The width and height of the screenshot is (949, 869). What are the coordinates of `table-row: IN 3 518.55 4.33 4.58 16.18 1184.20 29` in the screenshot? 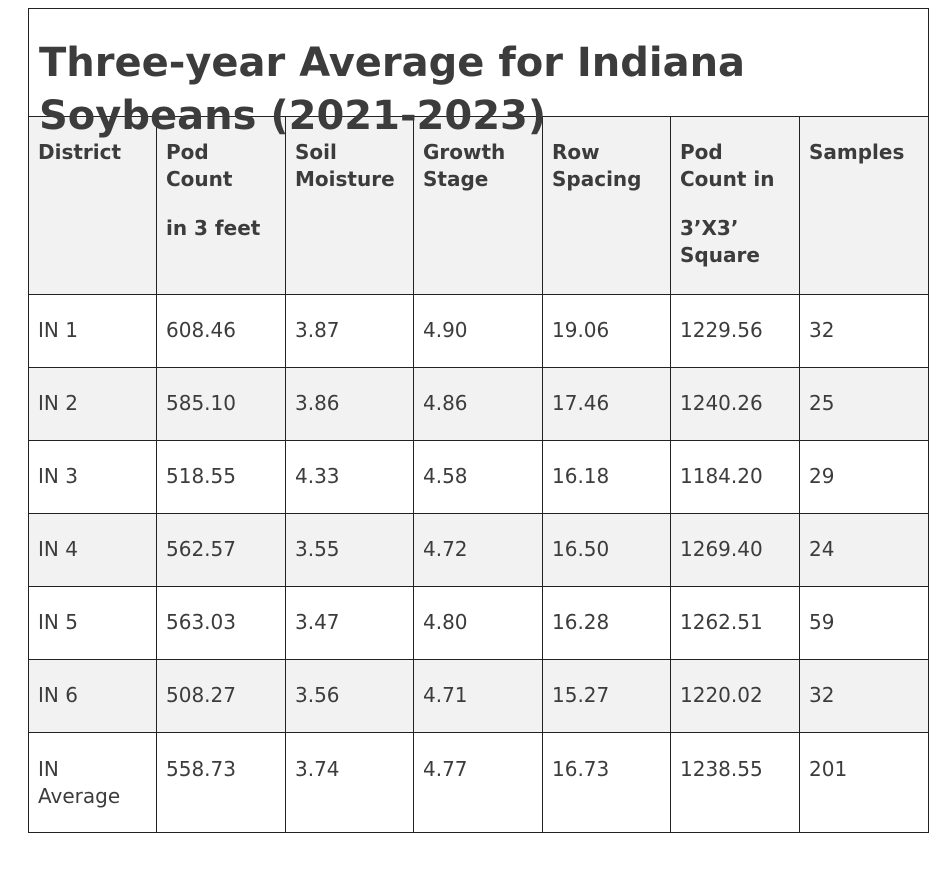 It's located at (478, 477).